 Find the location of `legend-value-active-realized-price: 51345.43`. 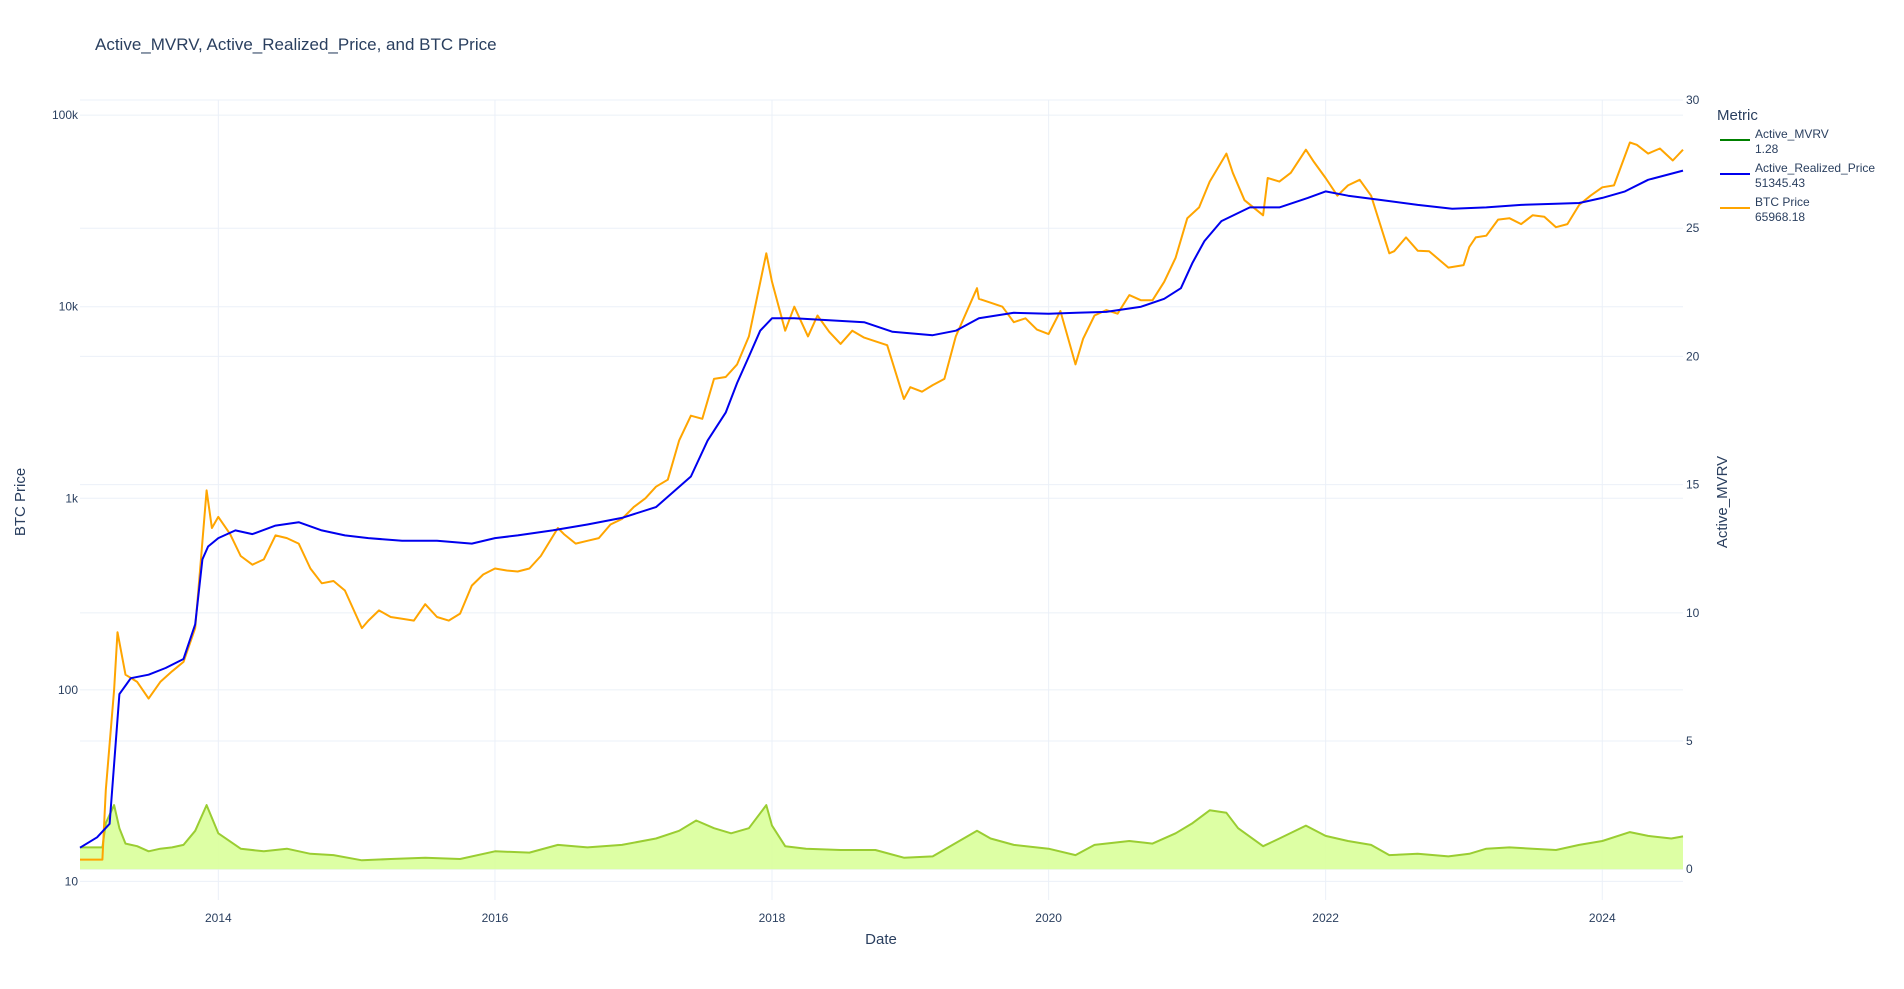

legend-value-active-realized-price: 51345.43 is located at coordinates (1780, 183).